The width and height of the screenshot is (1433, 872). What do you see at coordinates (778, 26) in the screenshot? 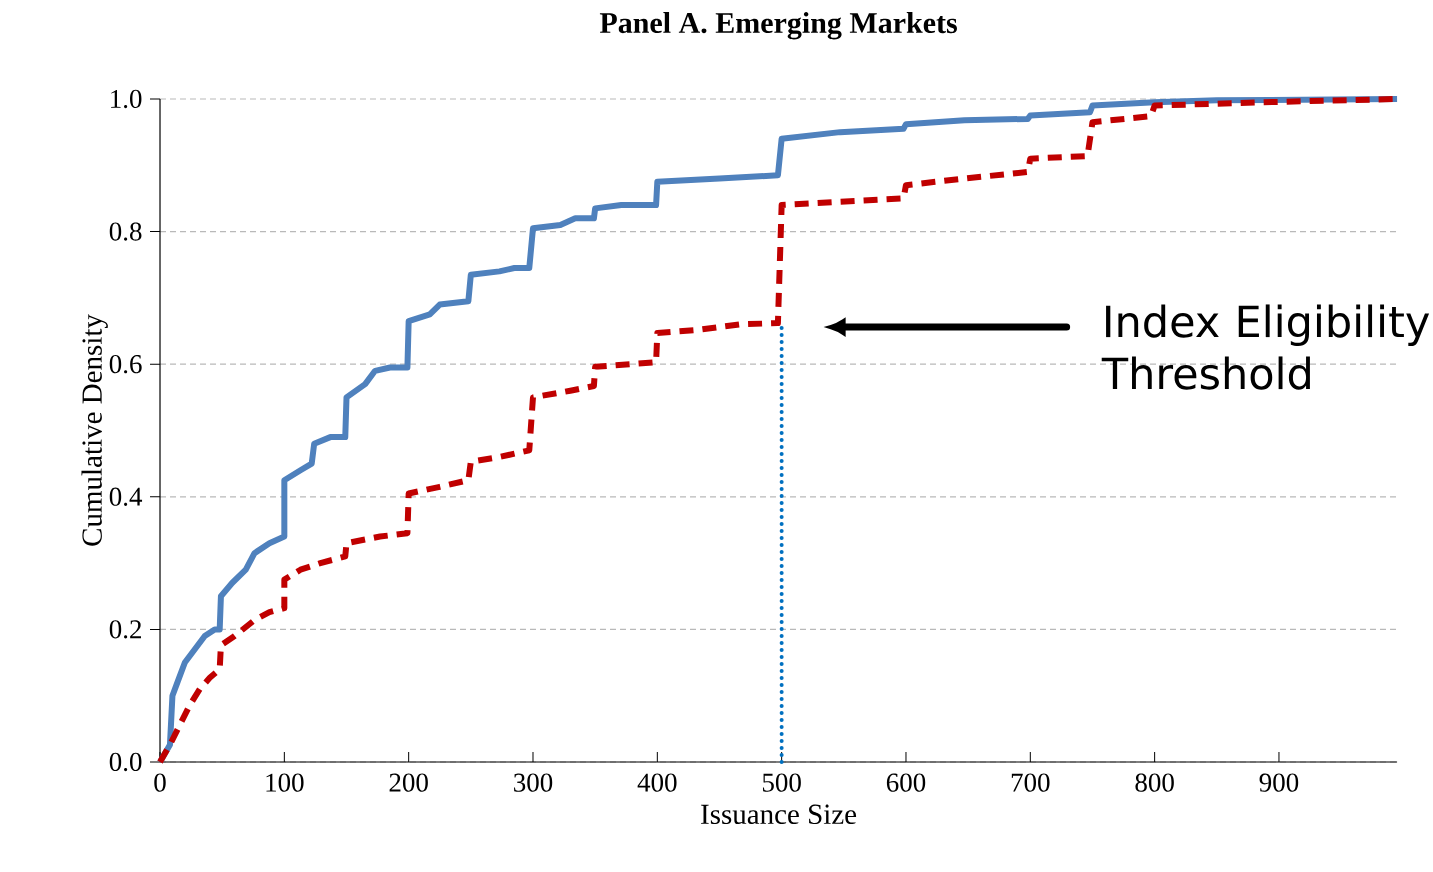
I see `chart-title: Panel A. Emerging Markets` at bounding box center [778, 26].